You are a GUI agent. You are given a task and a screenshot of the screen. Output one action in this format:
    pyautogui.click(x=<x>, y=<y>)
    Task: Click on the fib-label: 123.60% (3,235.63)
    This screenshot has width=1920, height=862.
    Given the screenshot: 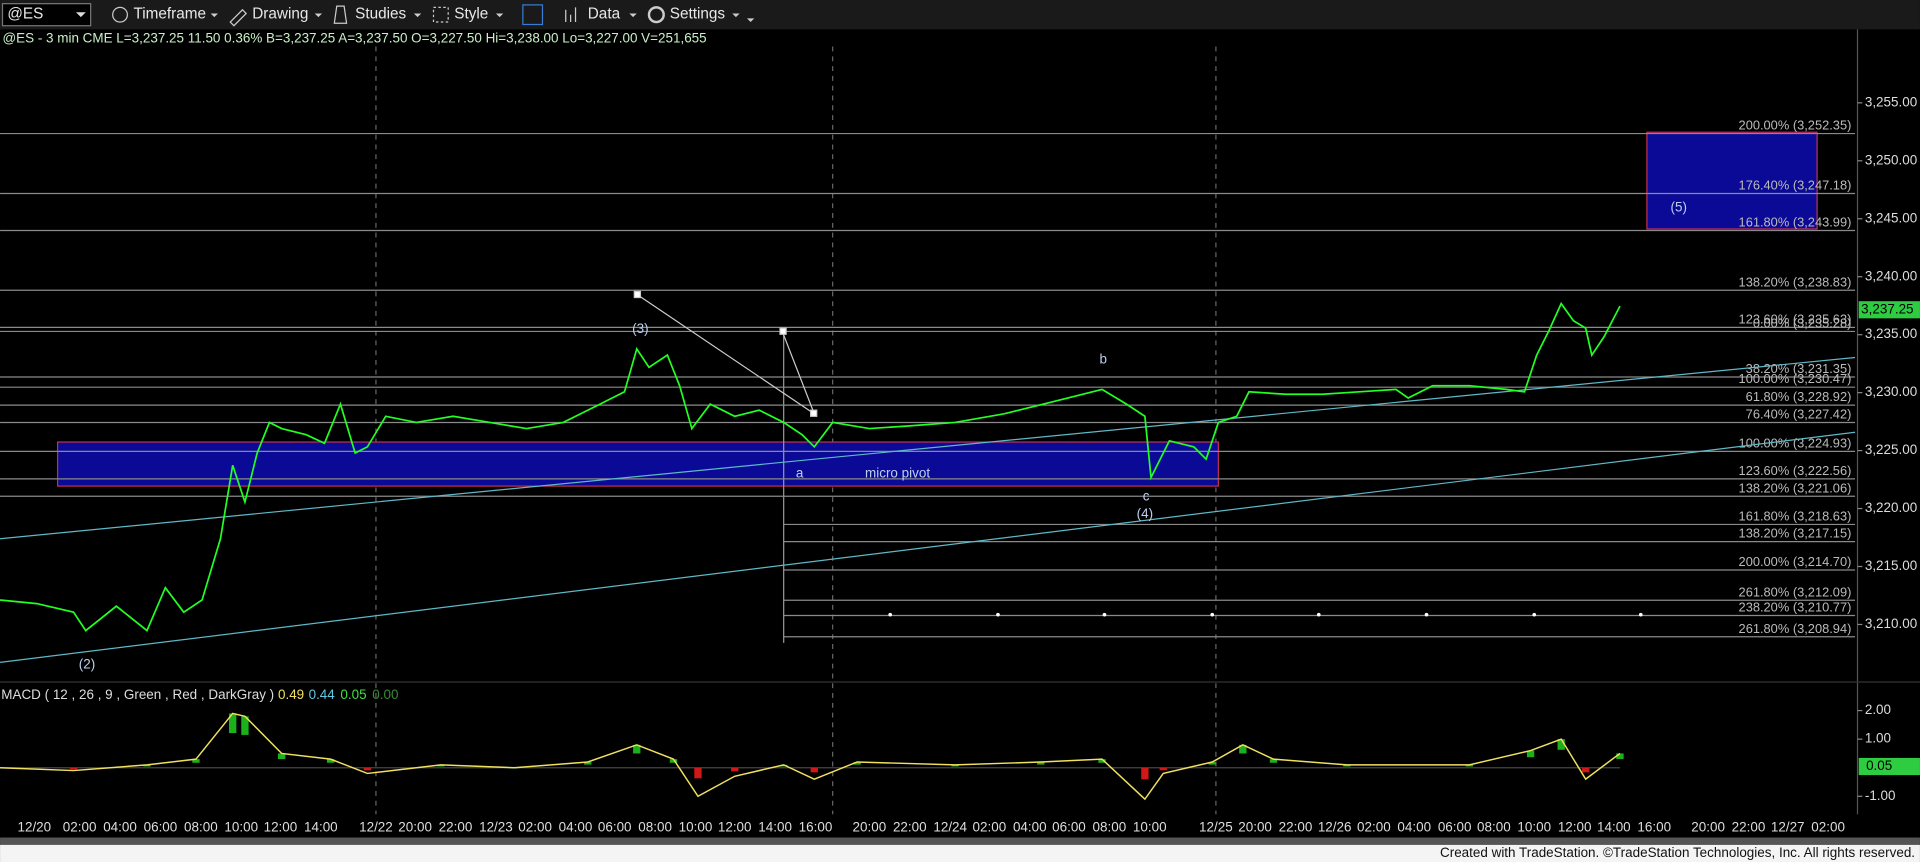 What is the action you would take?
    pyautogui.click(x=1795, y=318)
    